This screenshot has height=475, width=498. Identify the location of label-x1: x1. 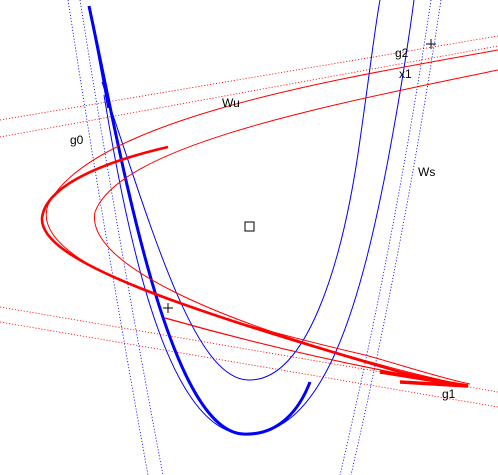
(405, 74).